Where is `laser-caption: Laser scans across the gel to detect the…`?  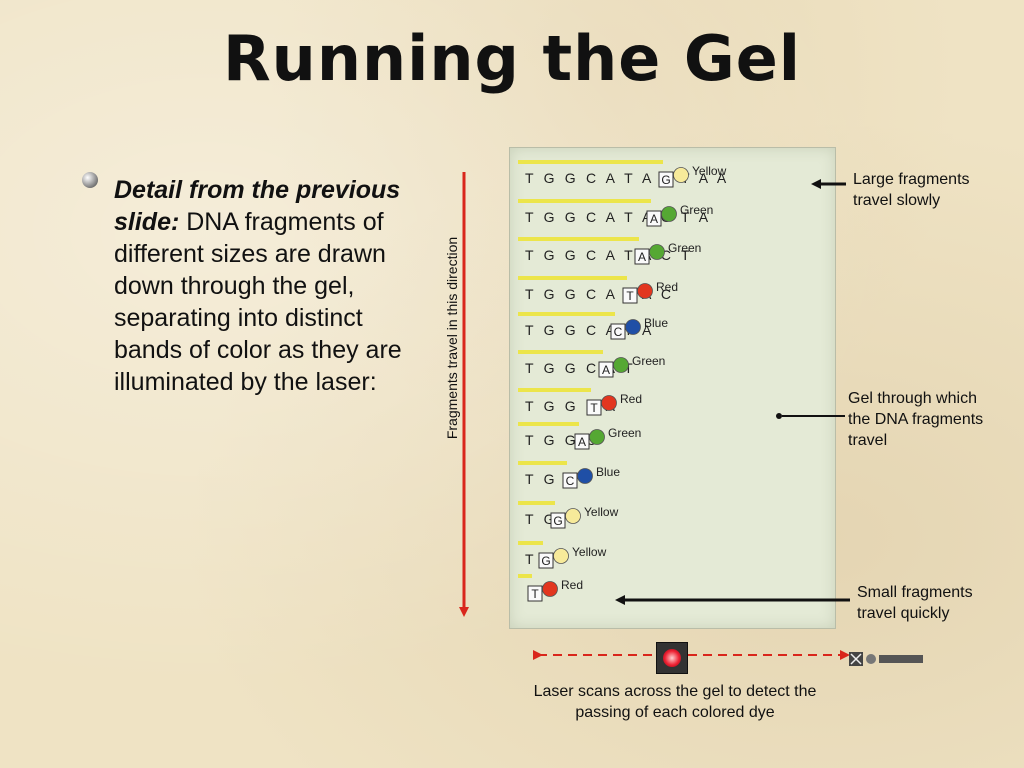 laser-caption: Laser scans across the gel to detect the… is located at coordinates (675, 702).